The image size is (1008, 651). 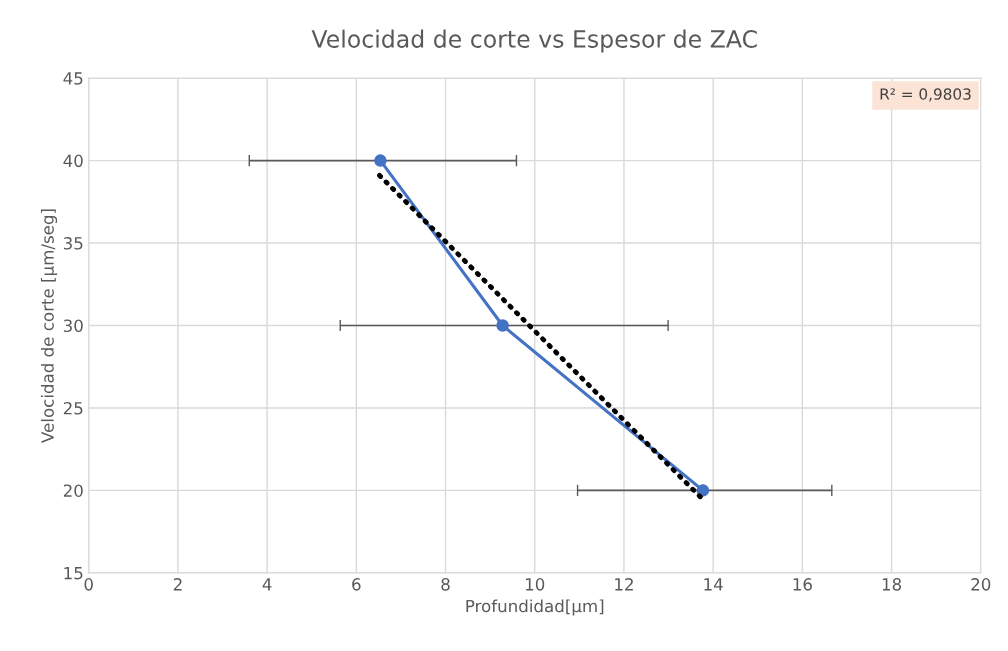 I want to click on y-tick-label: 40, so click(x=73, y=161).